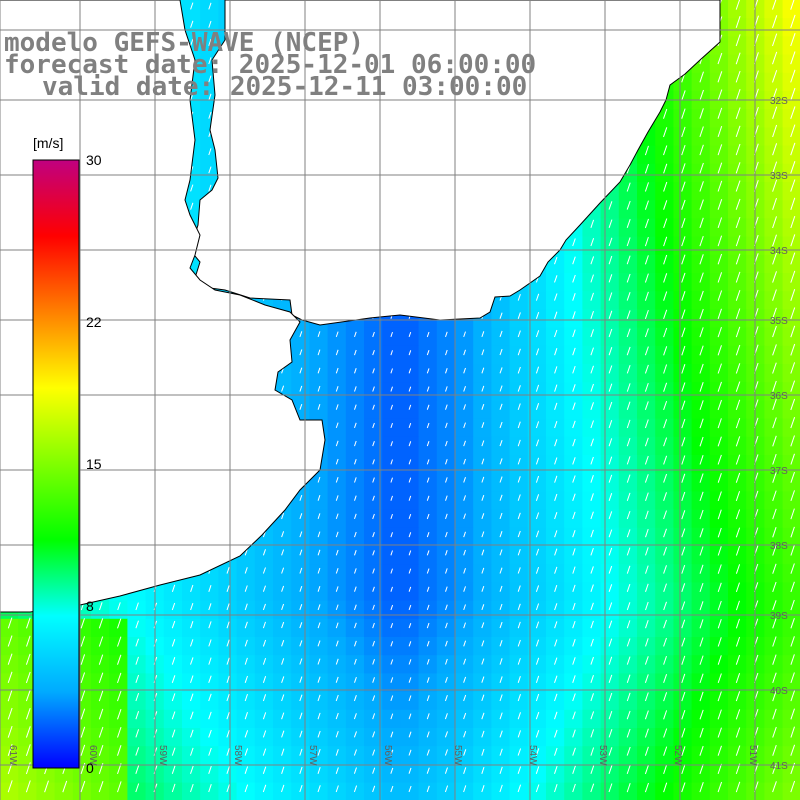 This screenshot has width=800, height=800. Describe the element at coordinates (270, 65) in the screenshot. I see `forecast-date: forecast date: 2025-12-01 06:00:00` at that location.